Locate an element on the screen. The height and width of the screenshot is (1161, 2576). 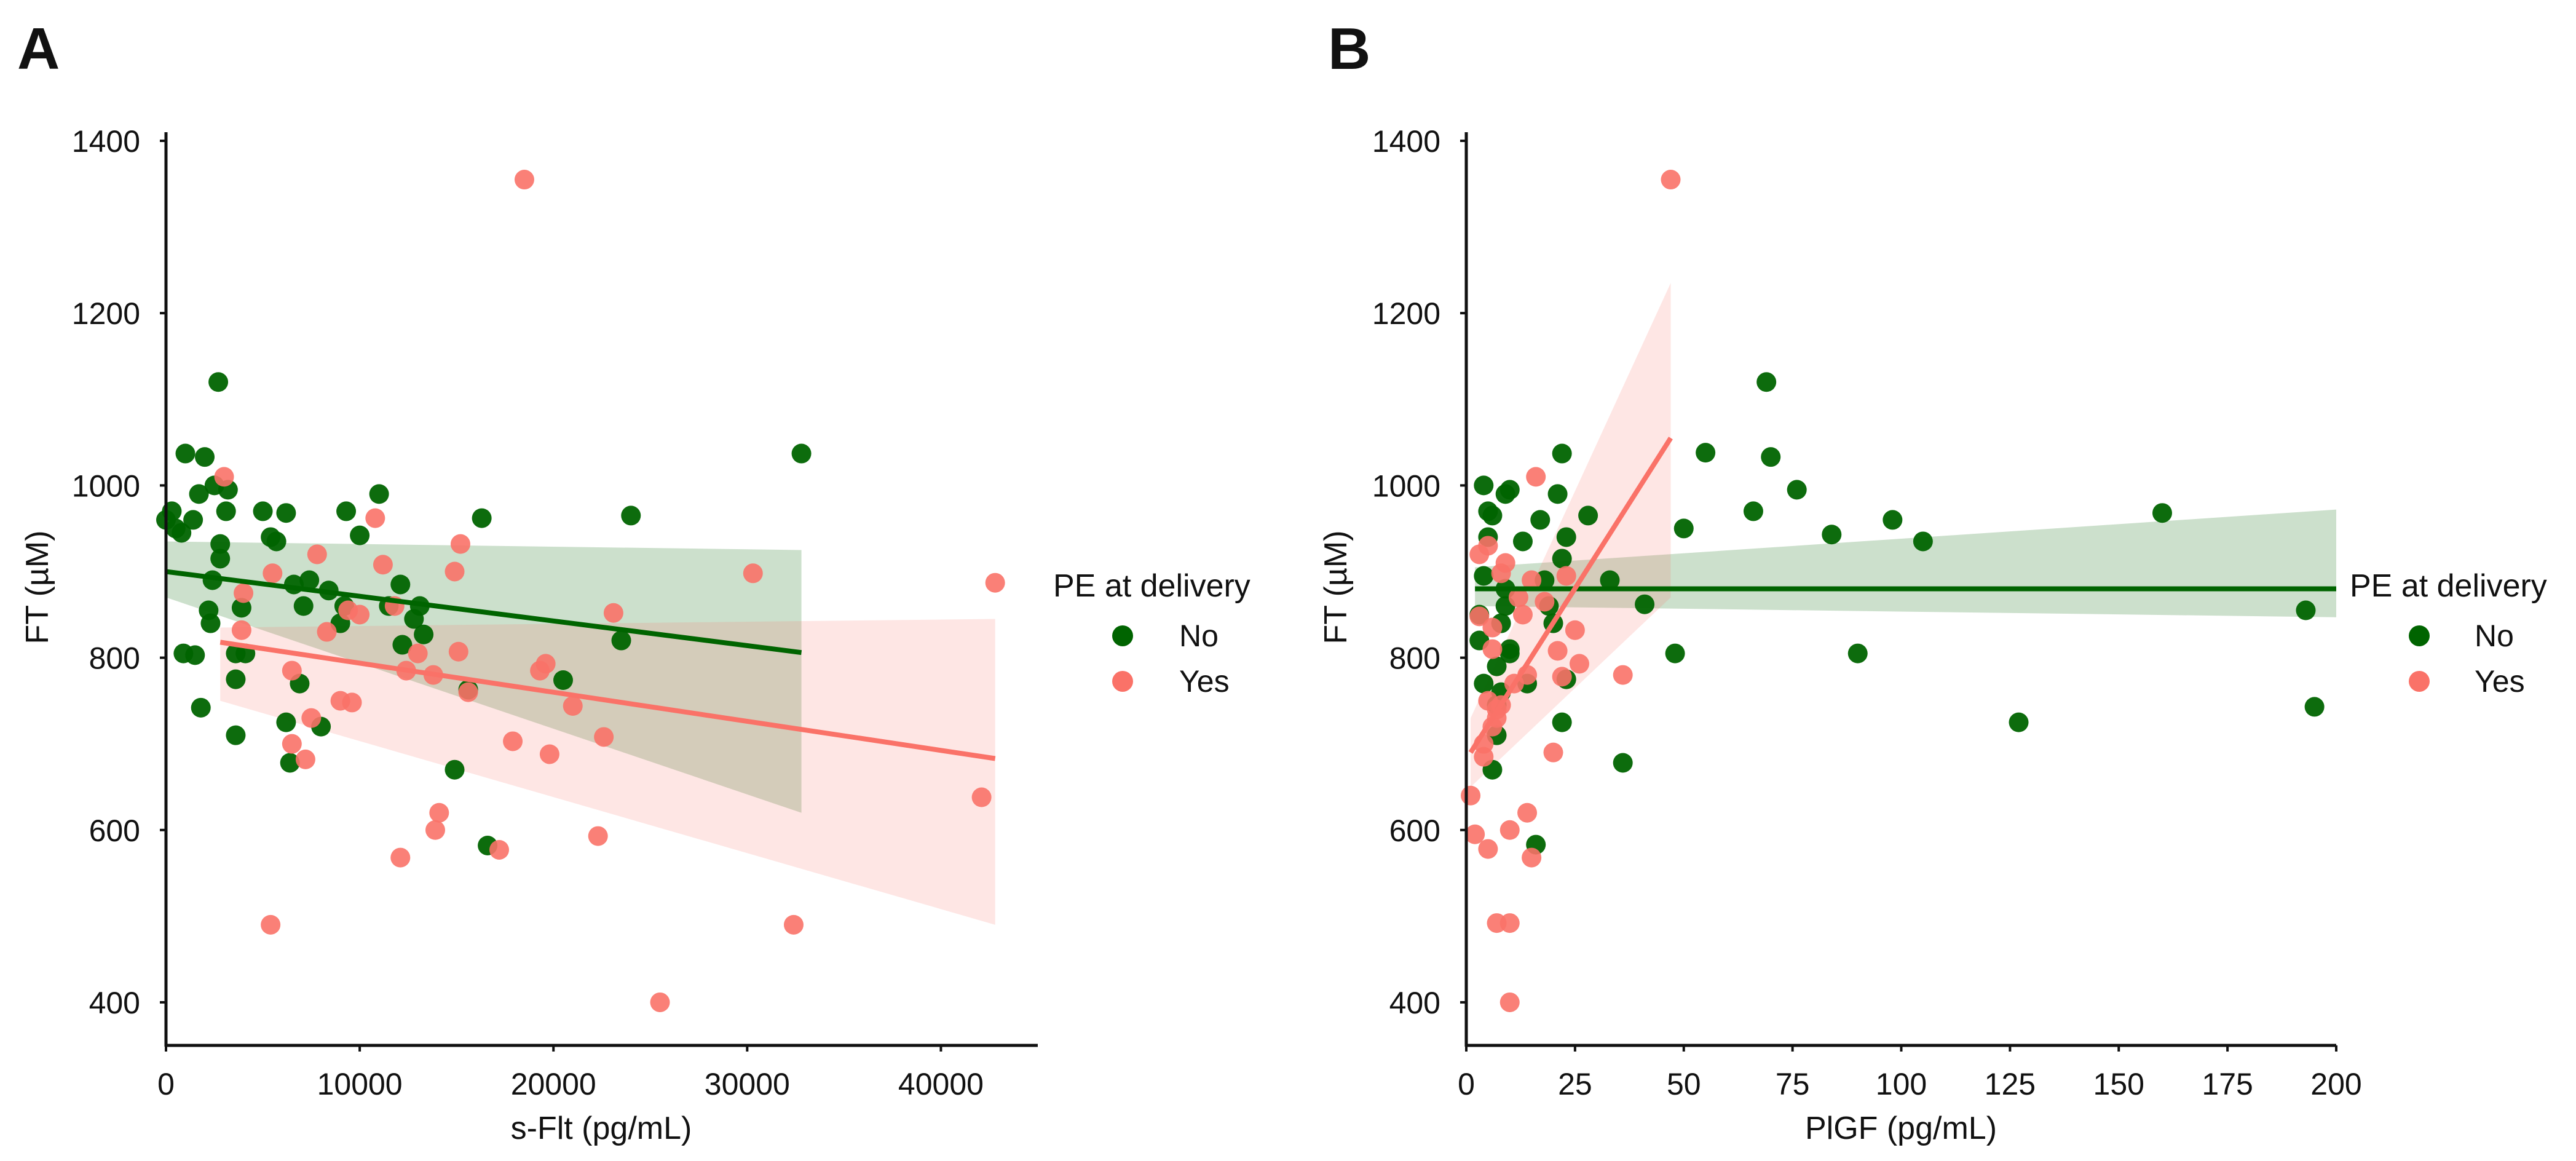
x-tick-label: 25 is located at coordinates (1575, 1084).